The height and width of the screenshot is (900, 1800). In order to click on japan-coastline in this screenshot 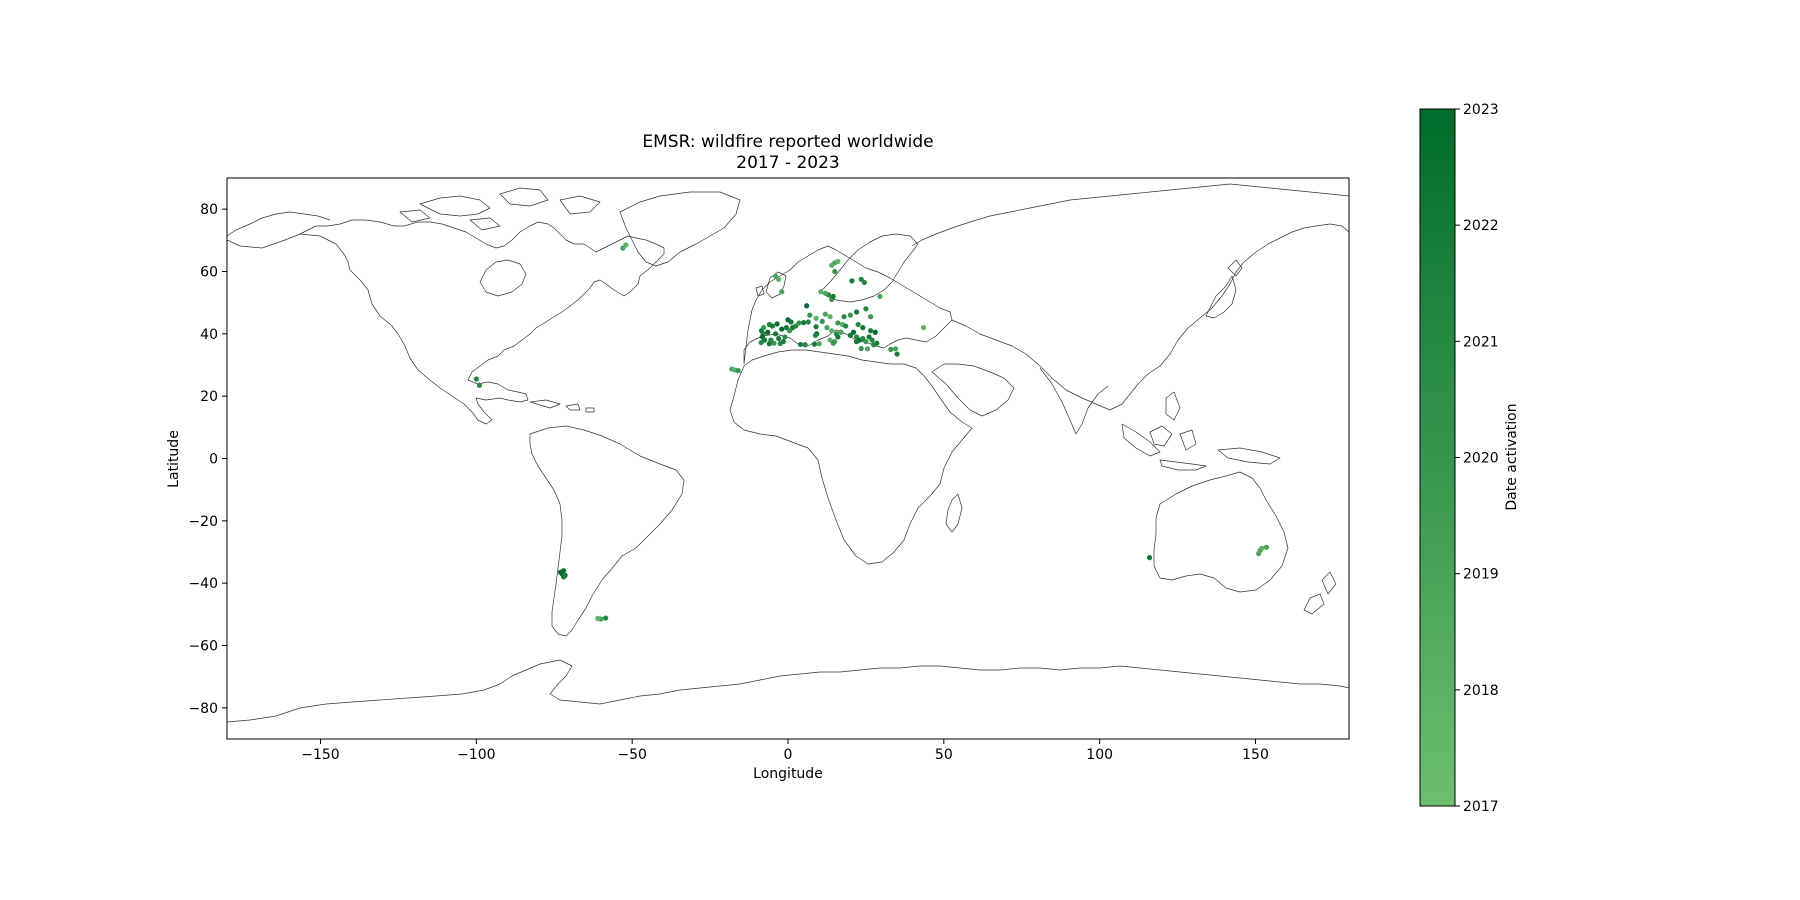, I will do `click(1224, 289)`.